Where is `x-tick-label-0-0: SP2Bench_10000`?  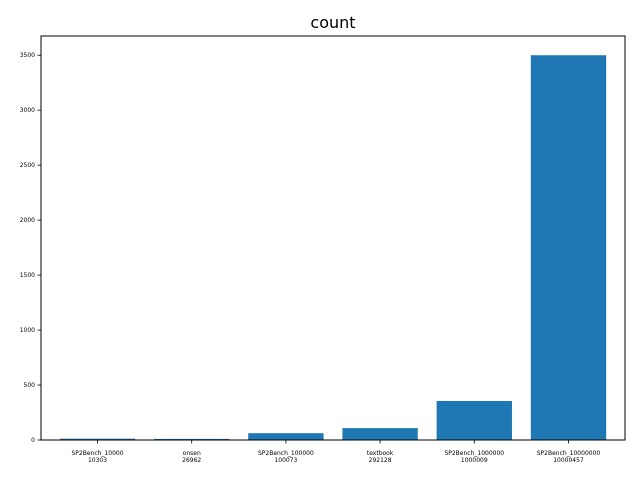
x-tick-label-0-0: SP2Bench_10000 is located at coordinates (97, 453).